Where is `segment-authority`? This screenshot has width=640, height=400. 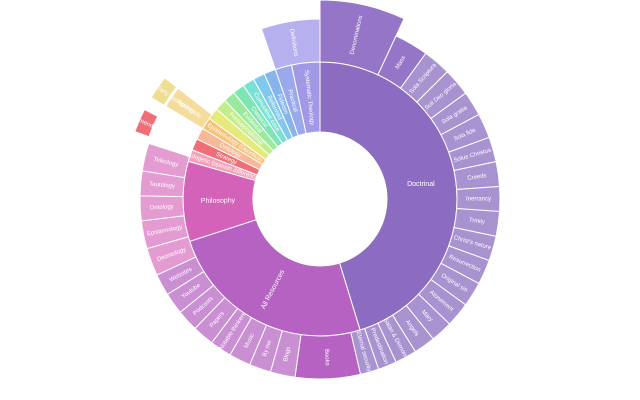
segment-authority is located at coordinates (164, 91).